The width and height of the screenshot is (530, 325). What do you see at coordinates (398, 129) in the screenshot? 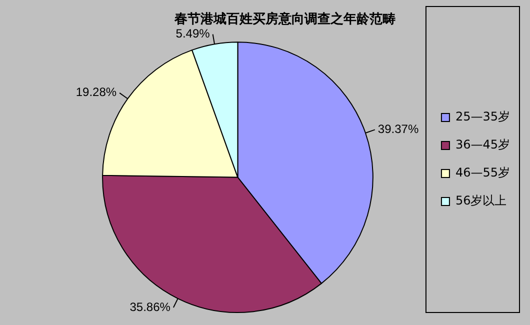
I see `data-label: 39.37%` at bounding box center [398, 129].